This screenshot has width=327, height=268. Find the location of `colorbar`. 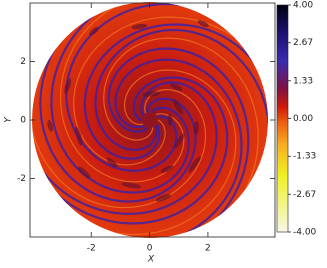

colorbar is located at coordinates (282, 118).